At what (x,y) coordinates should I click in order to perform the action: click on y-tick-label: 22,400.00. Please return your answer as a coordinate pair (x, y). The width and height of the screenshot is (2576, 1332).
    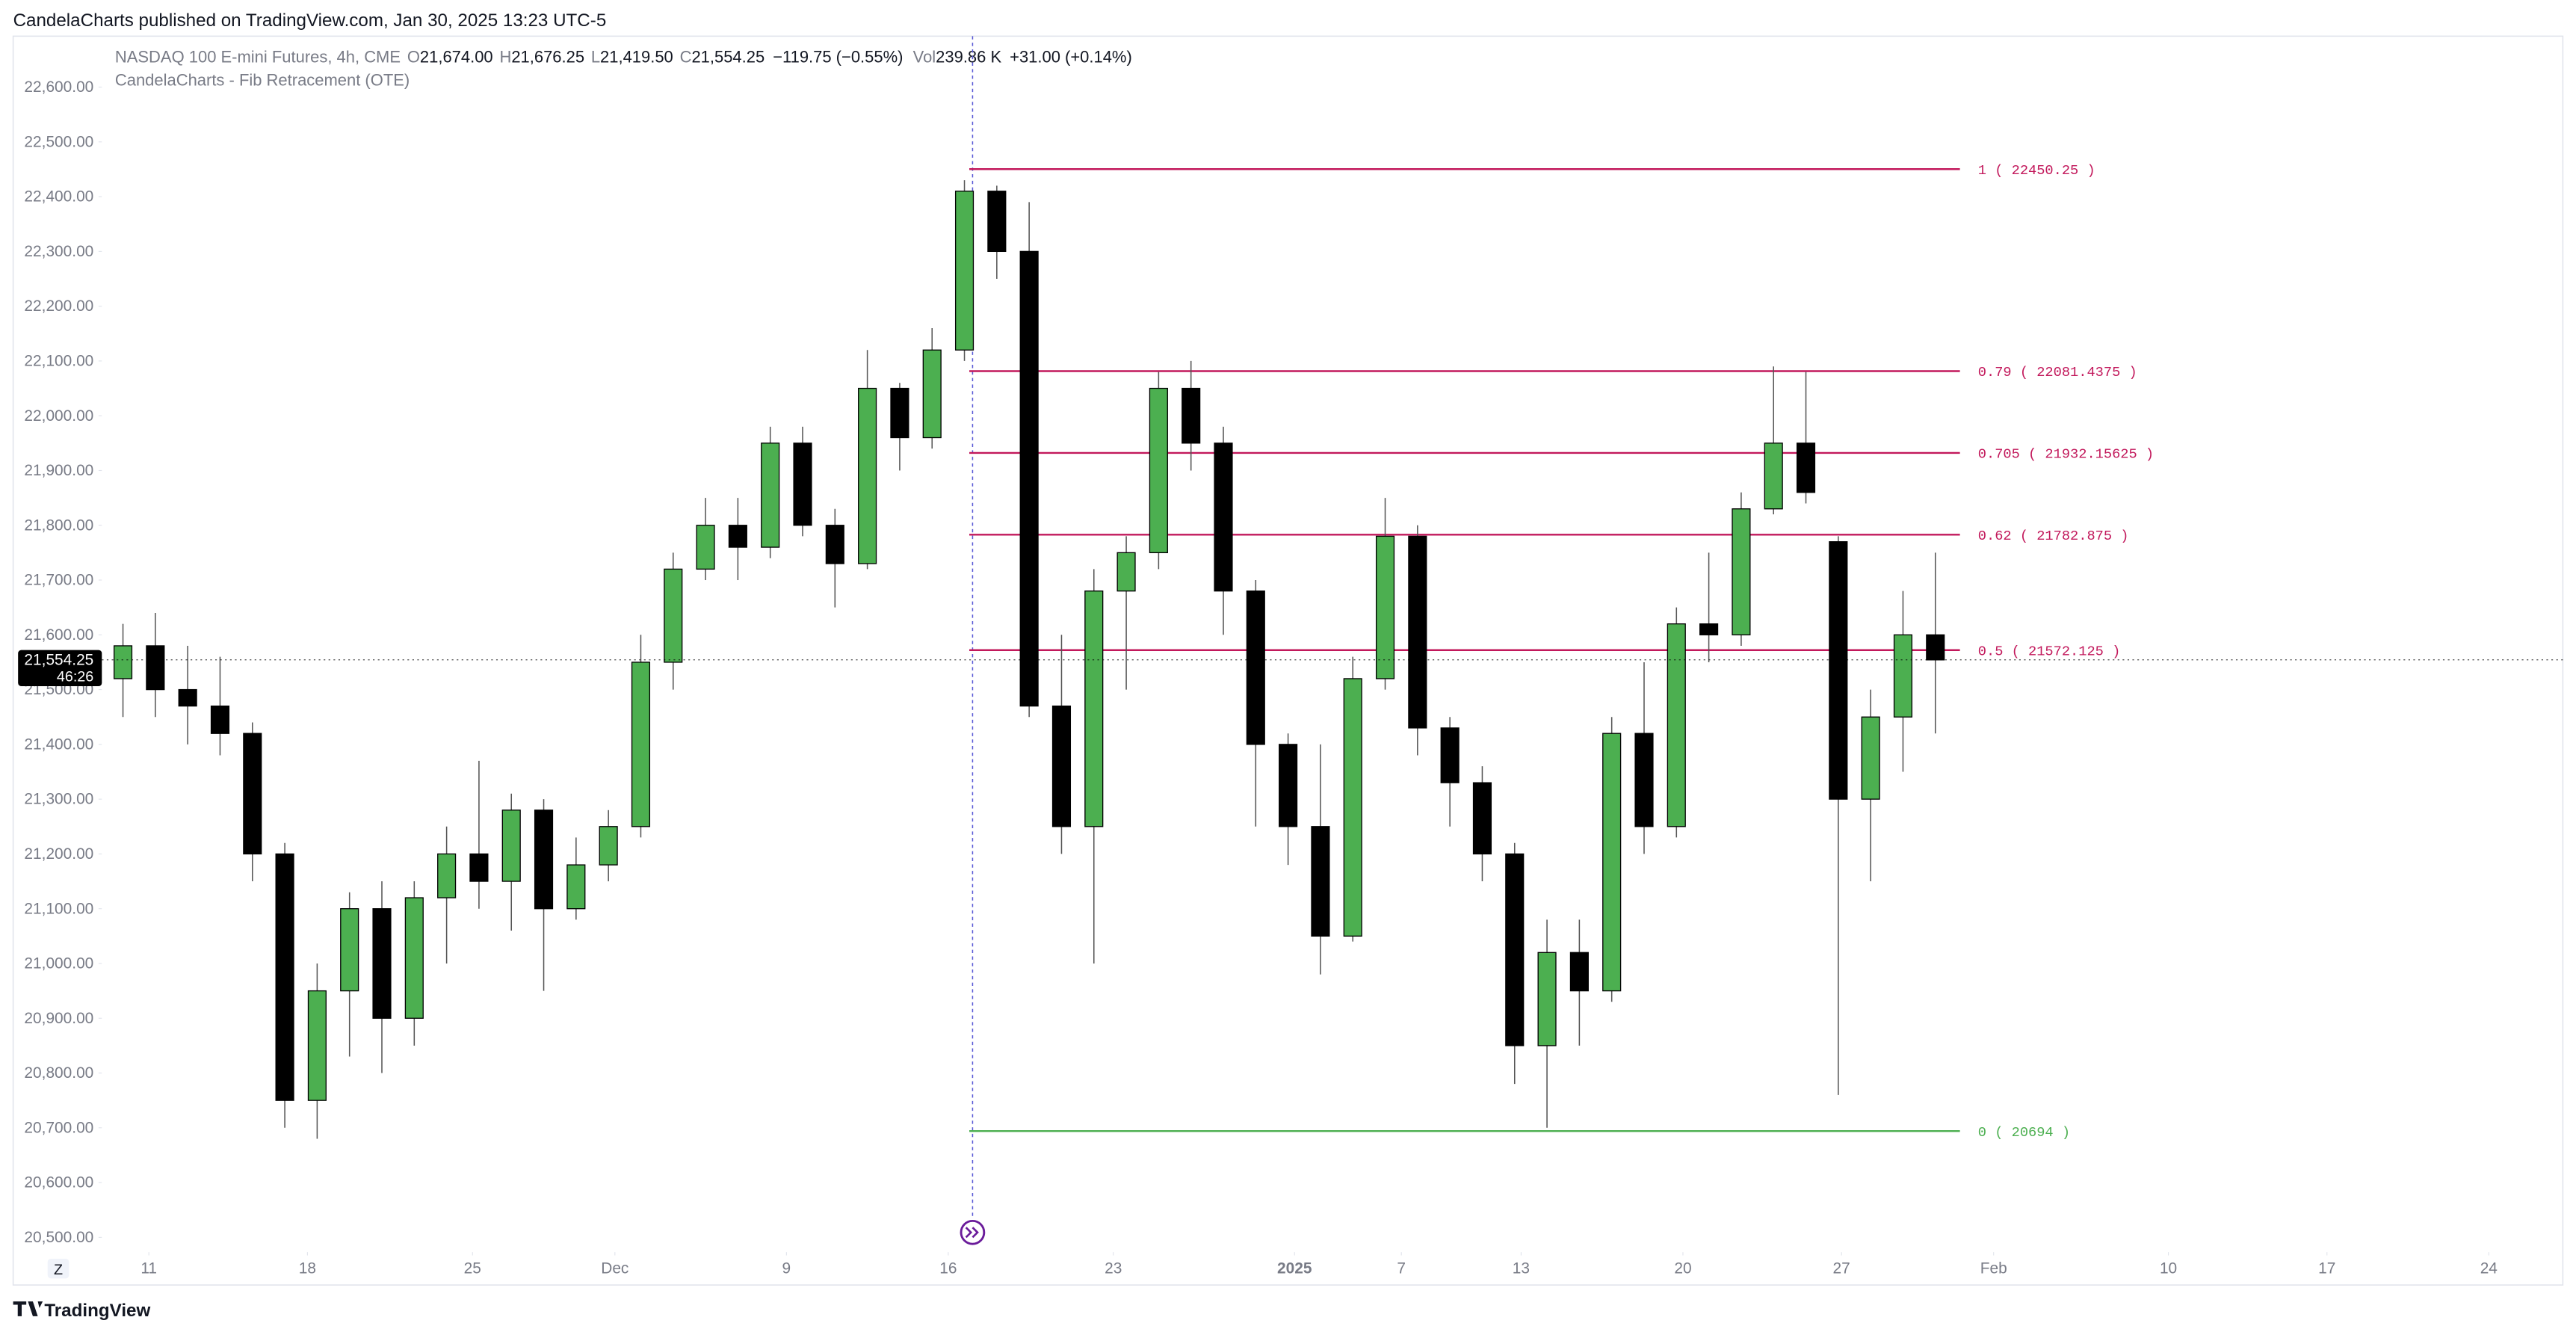
    Looking at the image, I should click on (59, 197).